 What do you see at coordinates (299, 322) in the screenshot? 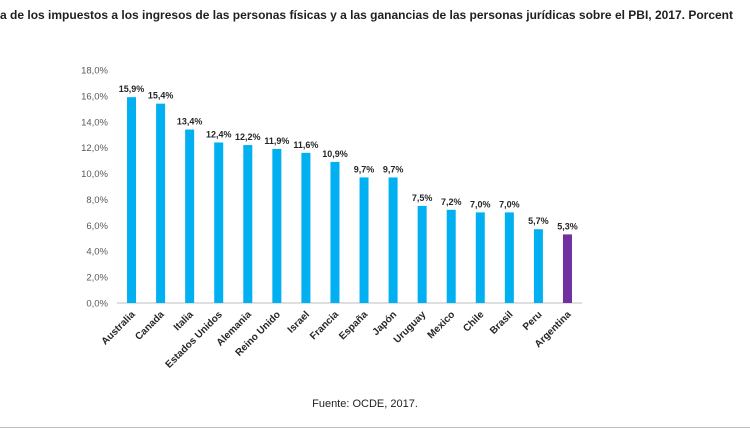
I see `x-tick-label: Israel` at bounding box center [299, 322].